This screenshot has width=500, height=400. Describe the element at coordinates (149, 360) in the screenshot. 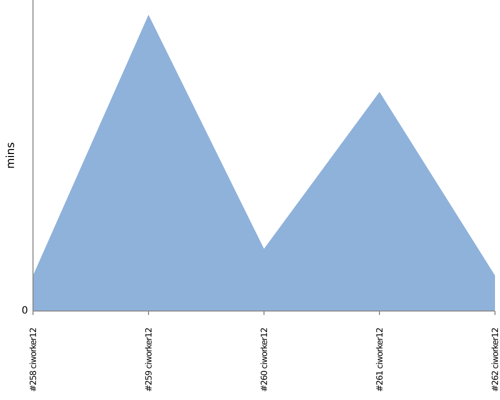

I see `x-tick-label: #259 ciworker12` at that location.